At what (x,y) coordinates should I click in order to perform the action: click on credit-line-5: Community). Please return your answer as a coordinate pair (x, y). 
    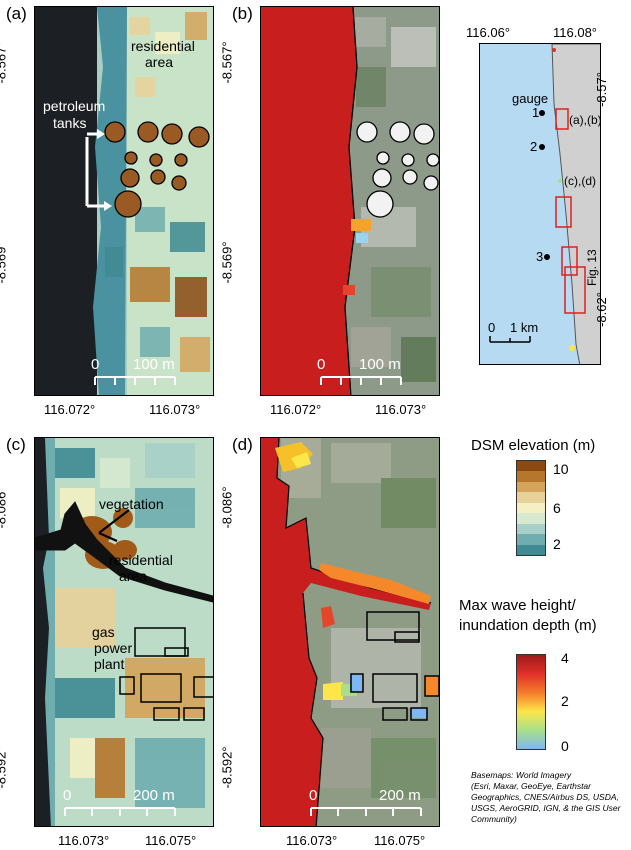
    Looking at the image, I should click on (494, 819).